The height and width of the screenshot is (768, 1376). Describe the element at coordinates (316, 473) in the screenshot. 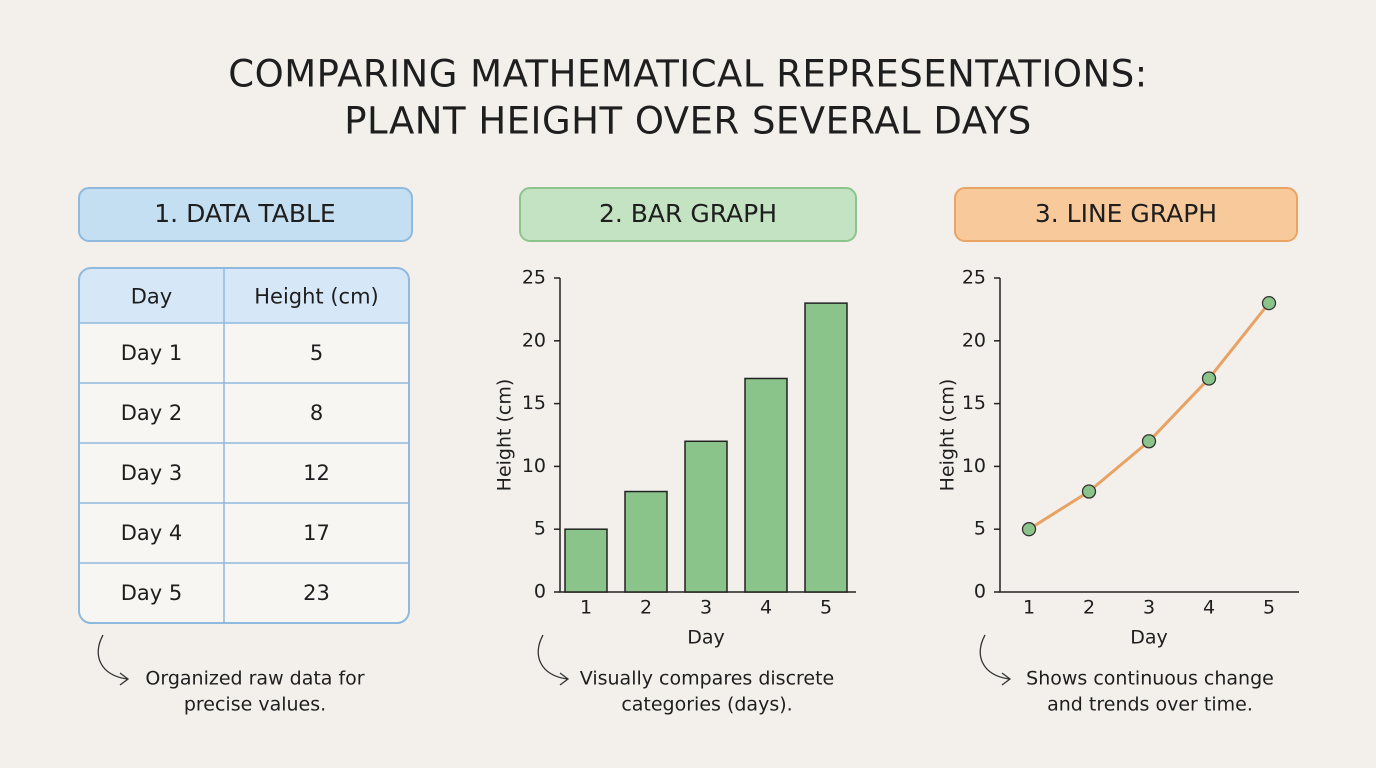

I see `table-cell: 12` at that location.